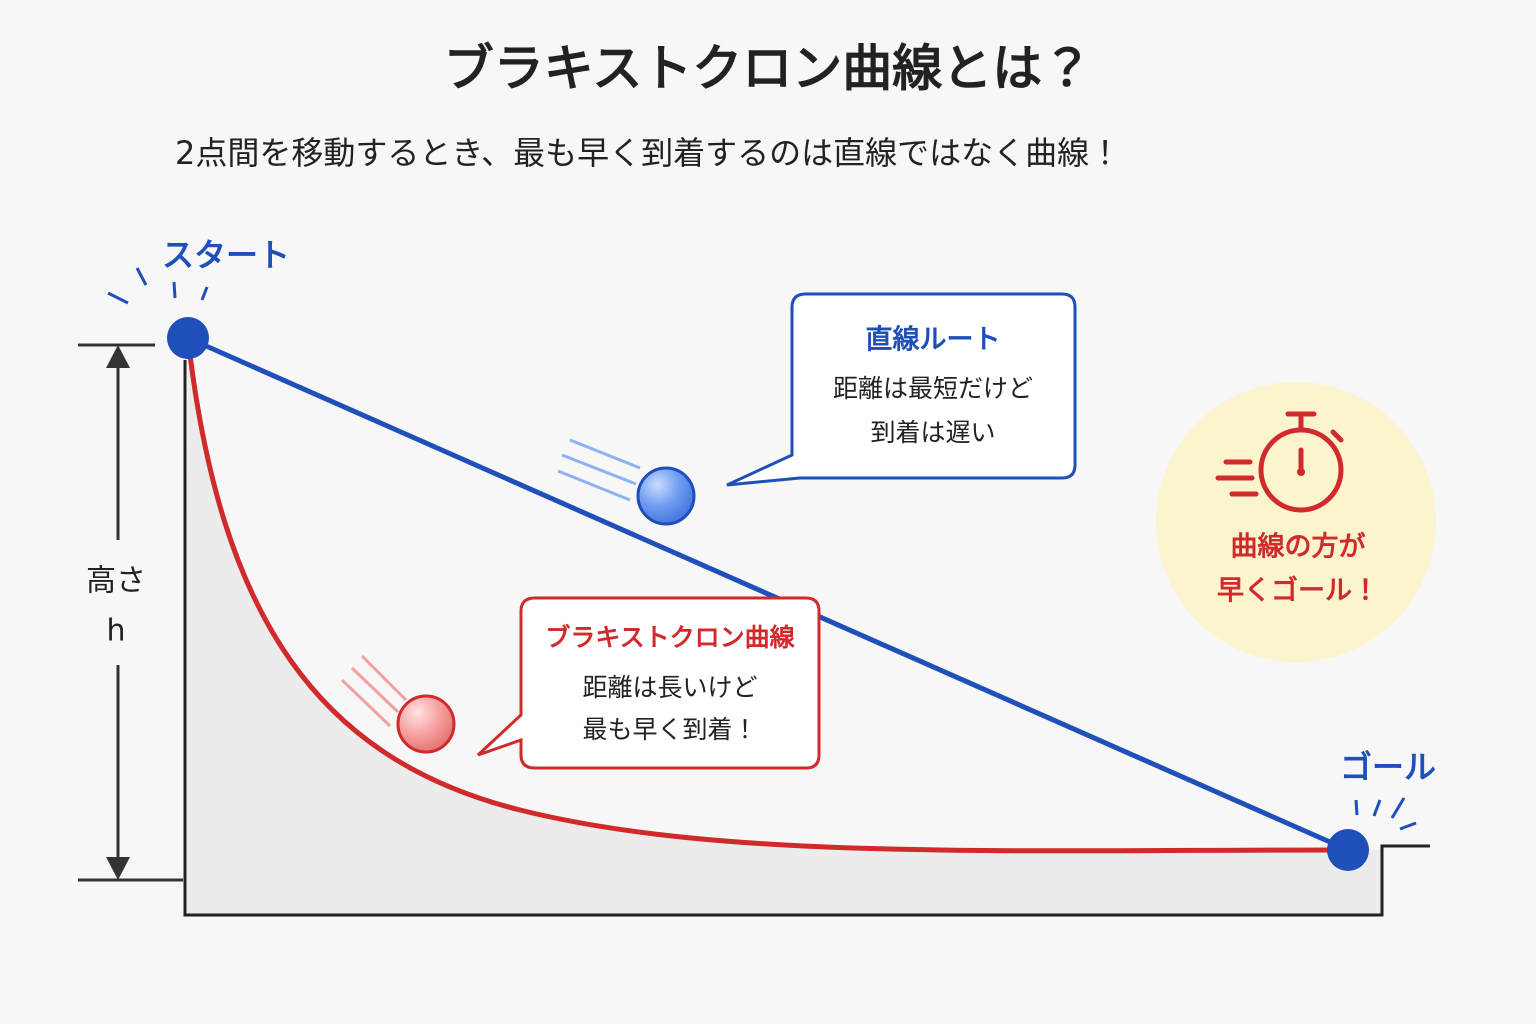  What do you see at coordinates (1388, 767) in the screenshot?
I see `goal-label: ゴール` at bounding box center [1388, 767].